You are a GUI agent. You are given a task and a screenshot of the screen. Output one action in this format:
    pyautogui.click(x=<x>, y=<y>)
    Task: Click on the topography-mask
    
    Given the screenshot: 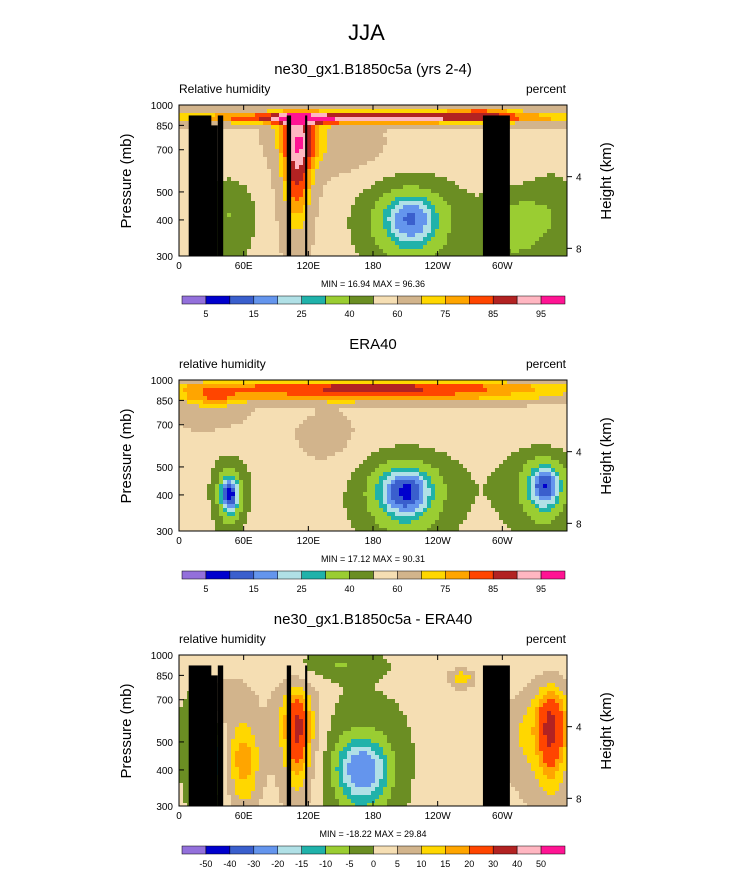 What is the action you would take?
    pyautogui.click(x=220, y=735)
    